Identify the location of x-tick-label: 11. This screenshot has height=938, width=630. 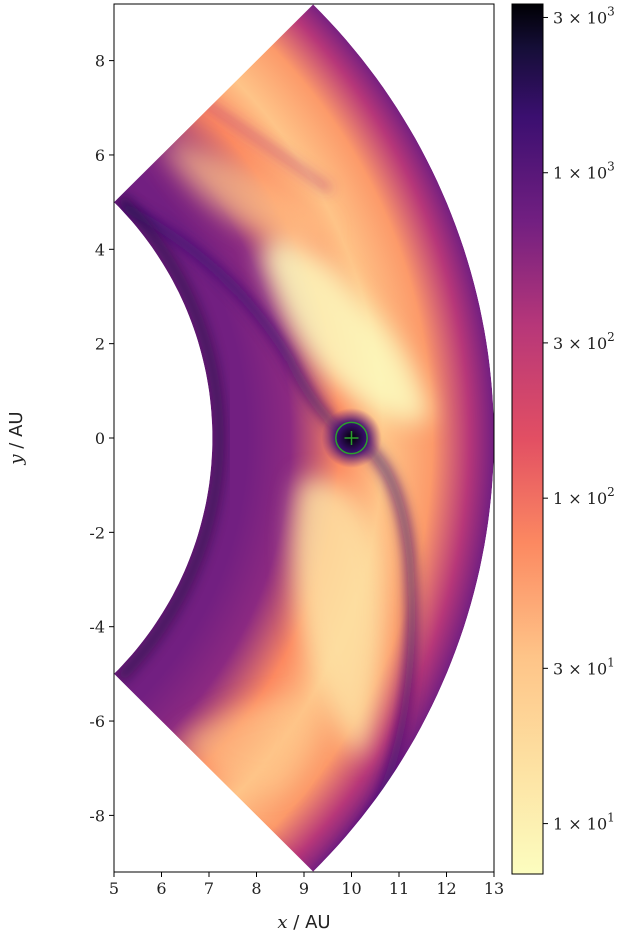
(399, 888).